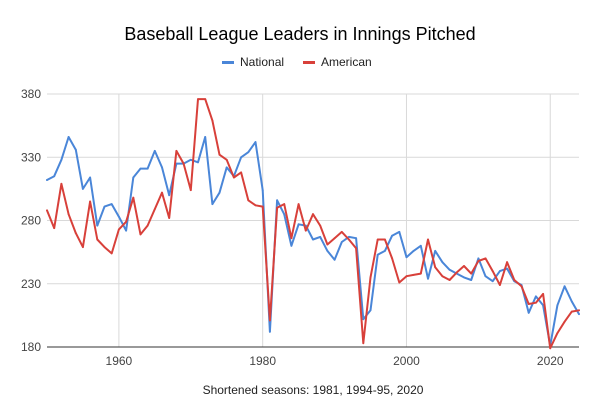  What do you see at coordinates (309, 62) in the screenshot?
I see `legend-swatch-american` at bounding box center [309, 62].